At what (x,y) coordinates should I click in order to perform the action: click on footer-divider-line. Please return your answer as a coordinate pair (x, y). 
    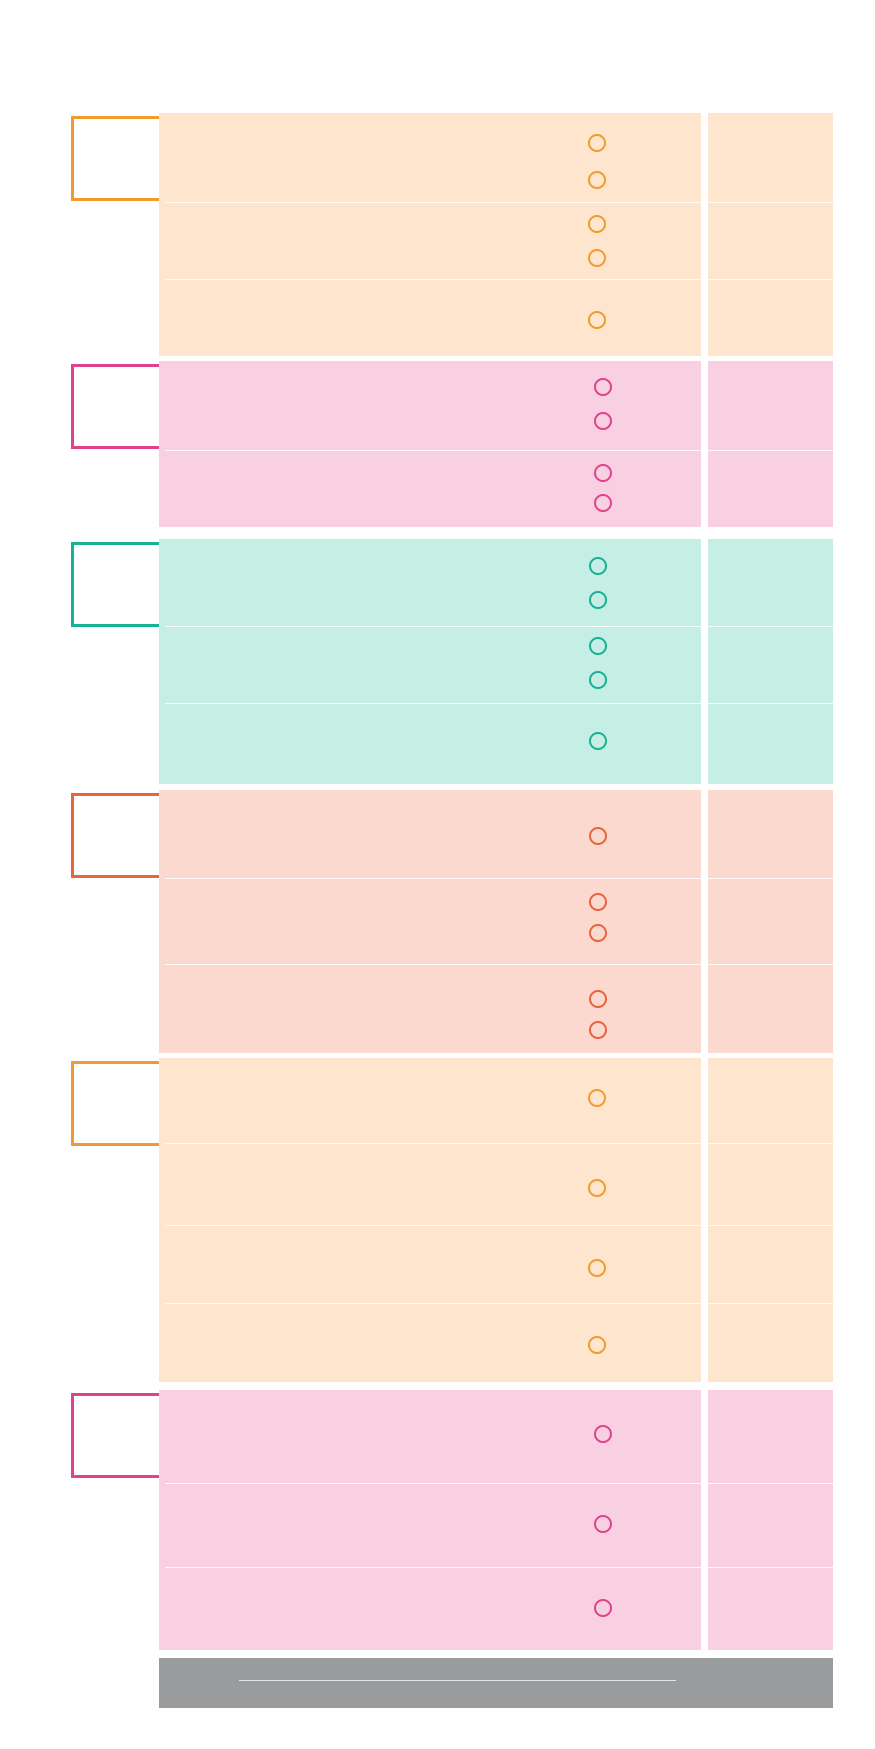
    Looking at the image, I should click on (457, 1680).